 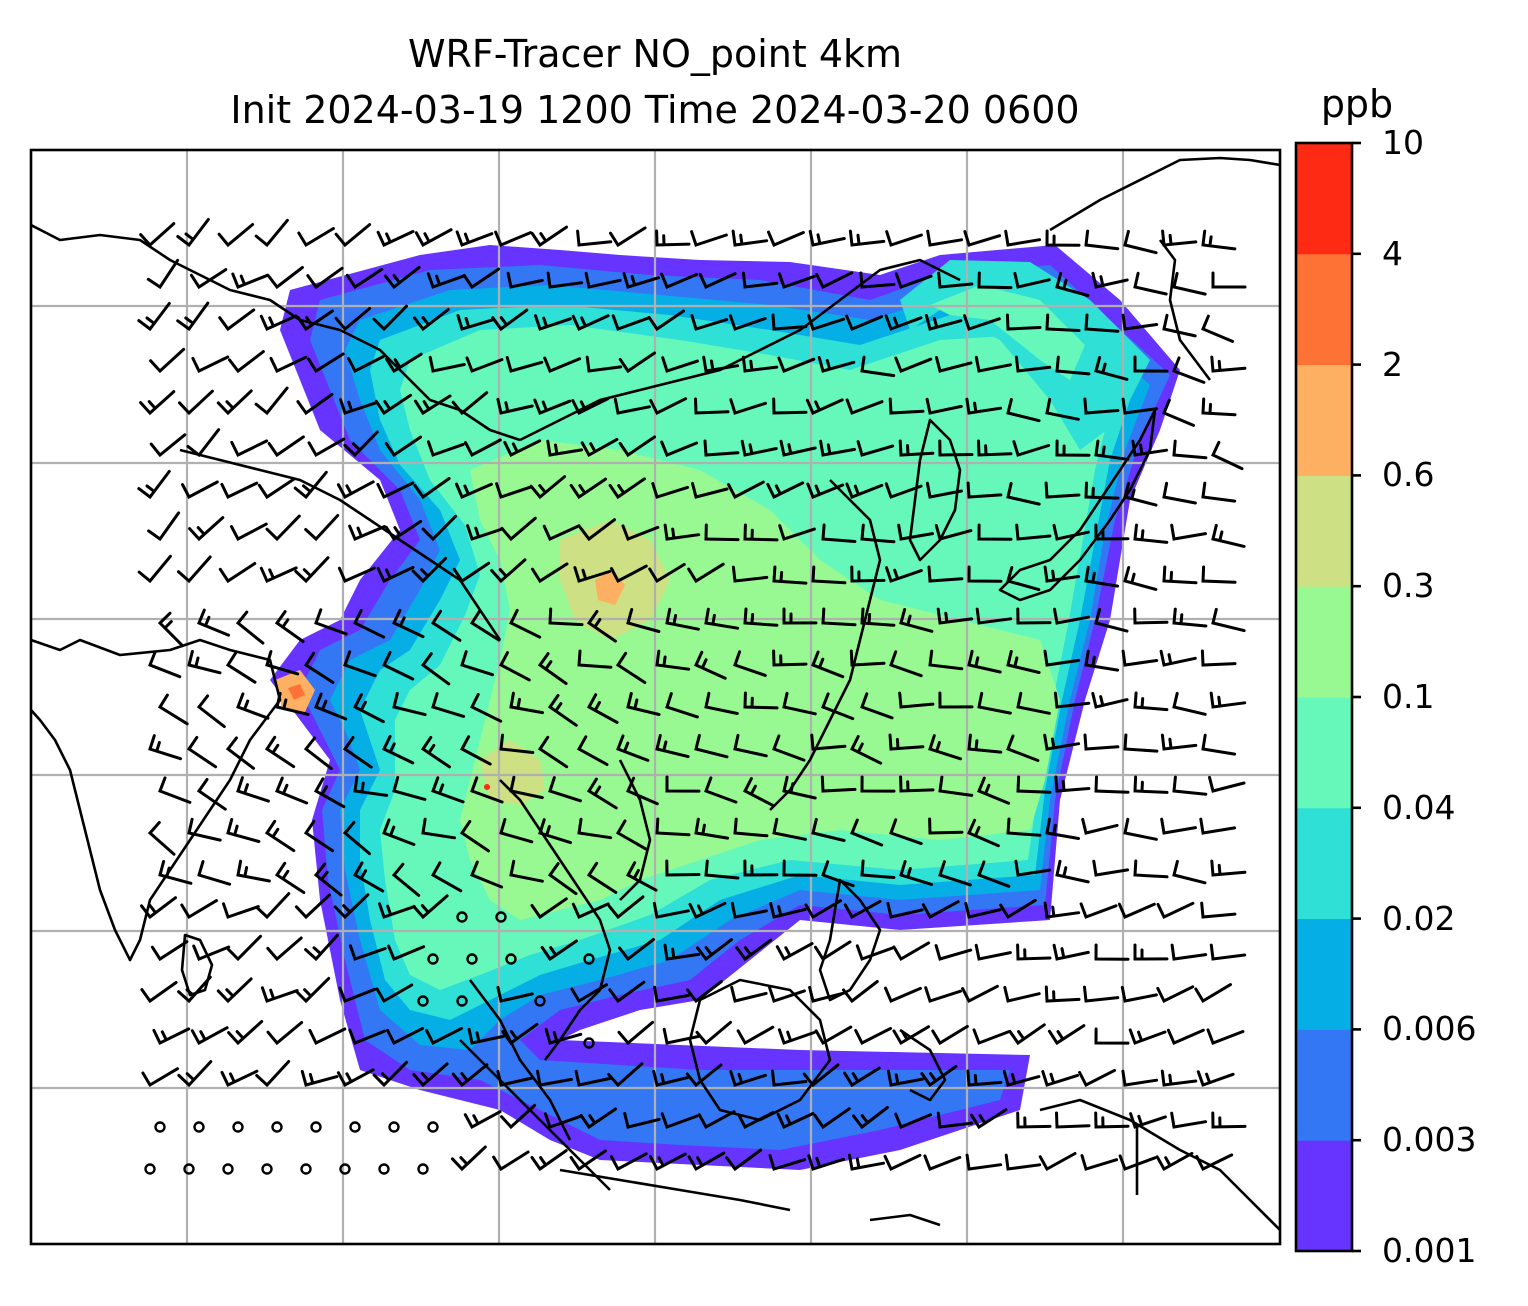 What do you see at coordinates (905, 1220) in the screenshot?
I see `coast-timor` at bounding box center [905, 1220].